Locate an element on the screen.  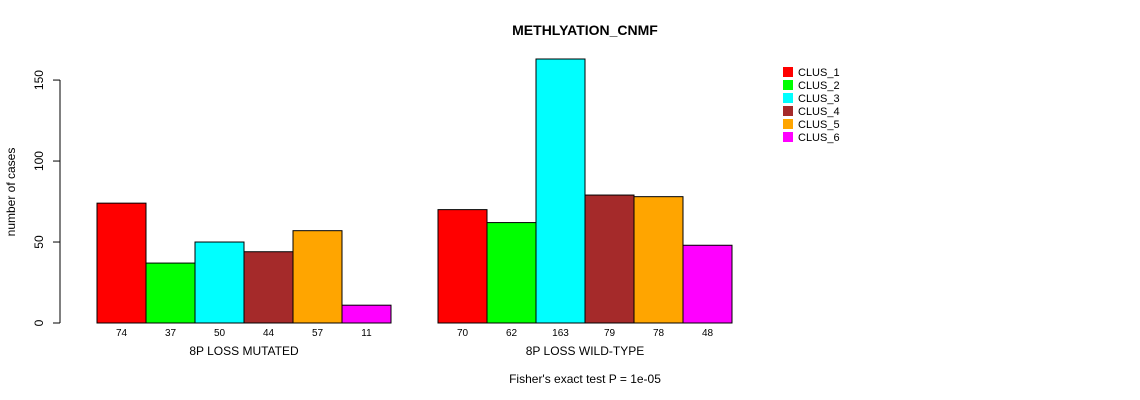
legend-label: CLUS_3 is located at coordinates (819, 99).